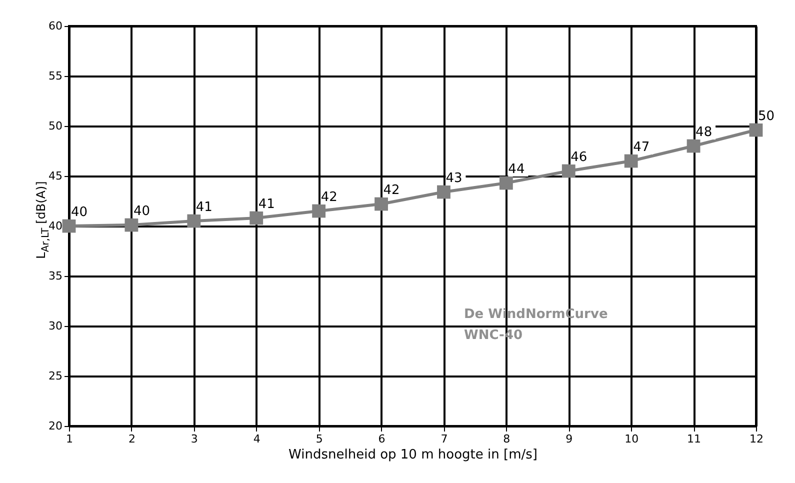 The width and height of the screenshot is (795, 483). What do you see at coordinates (757, 439) in the screenshot?
I see `x-tick-label: 12` at bounding box center [757, 439].